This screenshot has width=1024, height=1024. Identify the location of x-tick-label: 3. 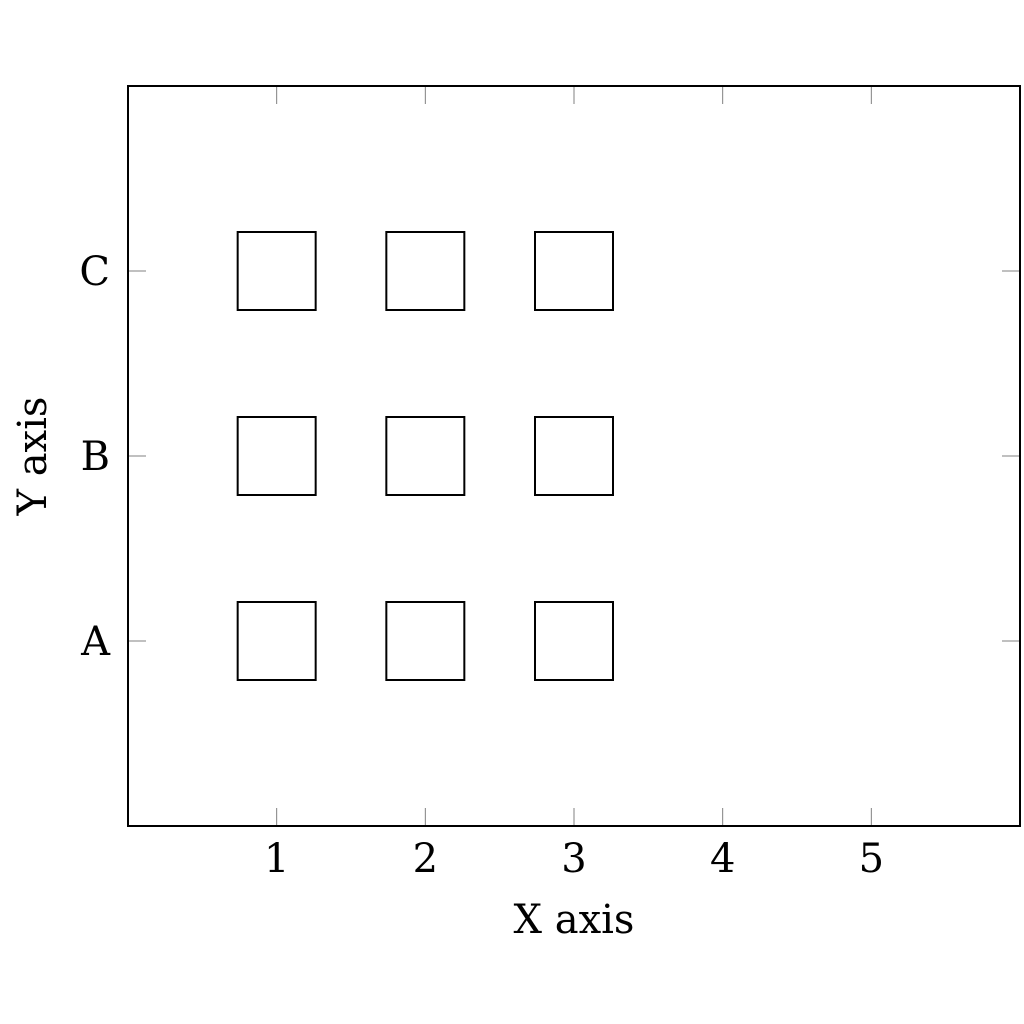
(573, 859).